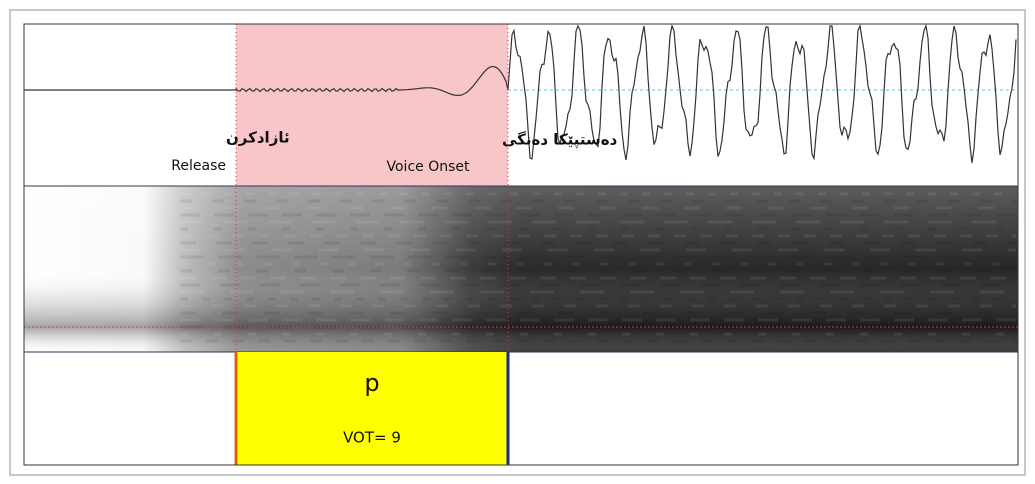  Describe the element at coordinates (560, 140) in the screenshot. I see `onset-label-ku: دەستپێکا دەنگی` at that location.